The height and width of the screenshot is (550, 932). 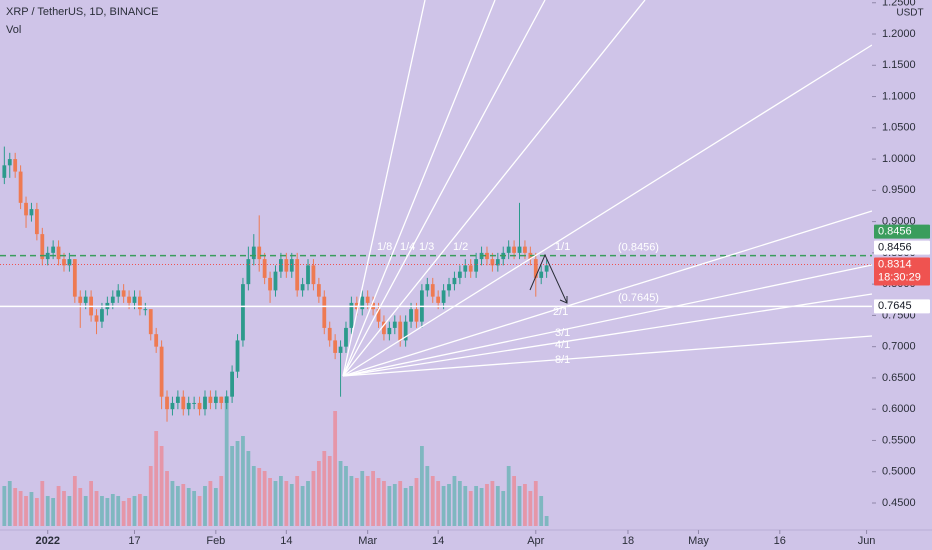 I want to click on y-tick-label: 0.4500, so click(x=899, y=503).